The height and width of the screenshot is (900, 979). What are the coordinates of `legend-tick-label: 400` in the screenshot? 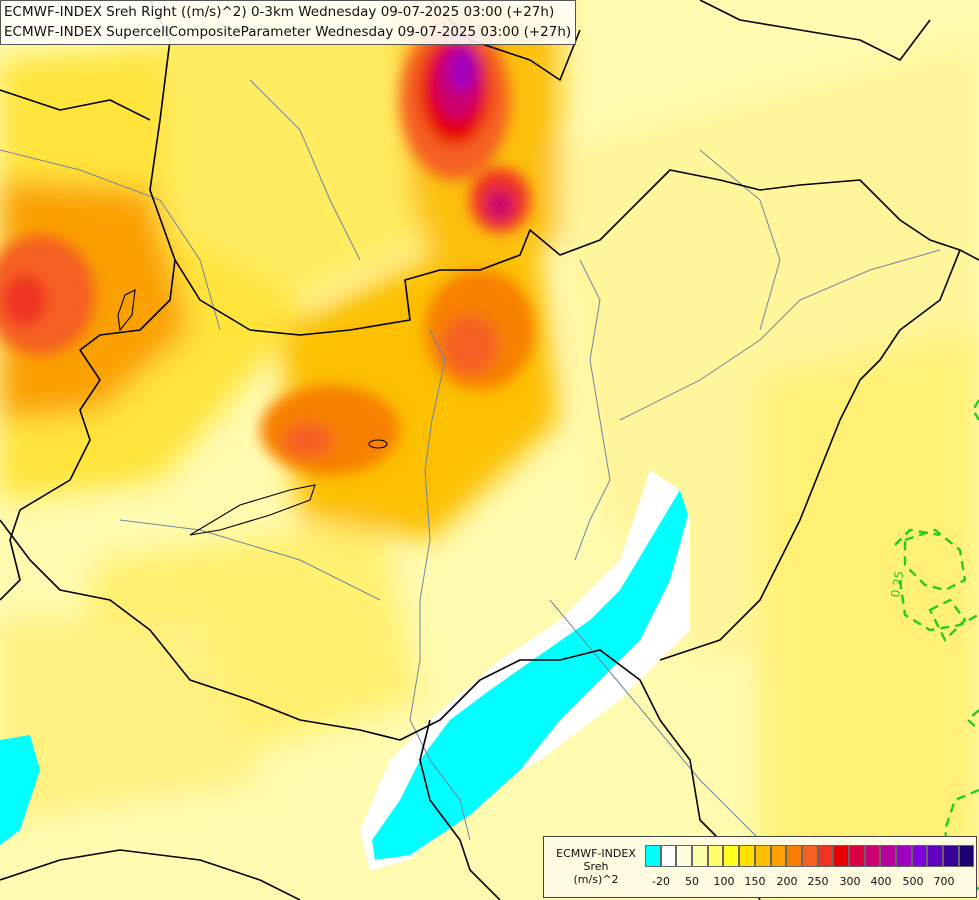 It's located at (881, 881).